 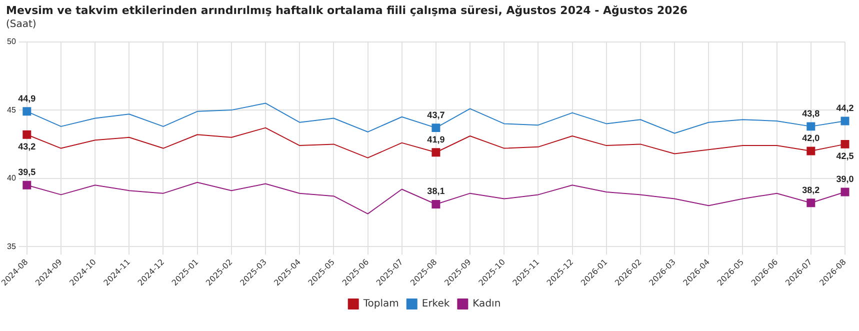 I want to click on data-label: 44,9, so click(x=27, y=98).